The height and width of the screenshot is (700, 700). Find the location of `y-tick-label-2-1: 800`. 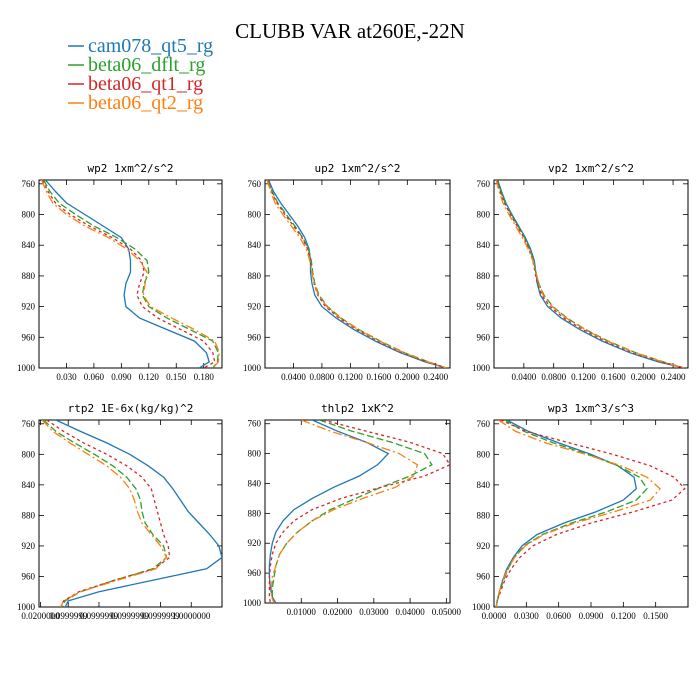

y-tick-label-2-1: 800 is located at coordinates (484, 215).